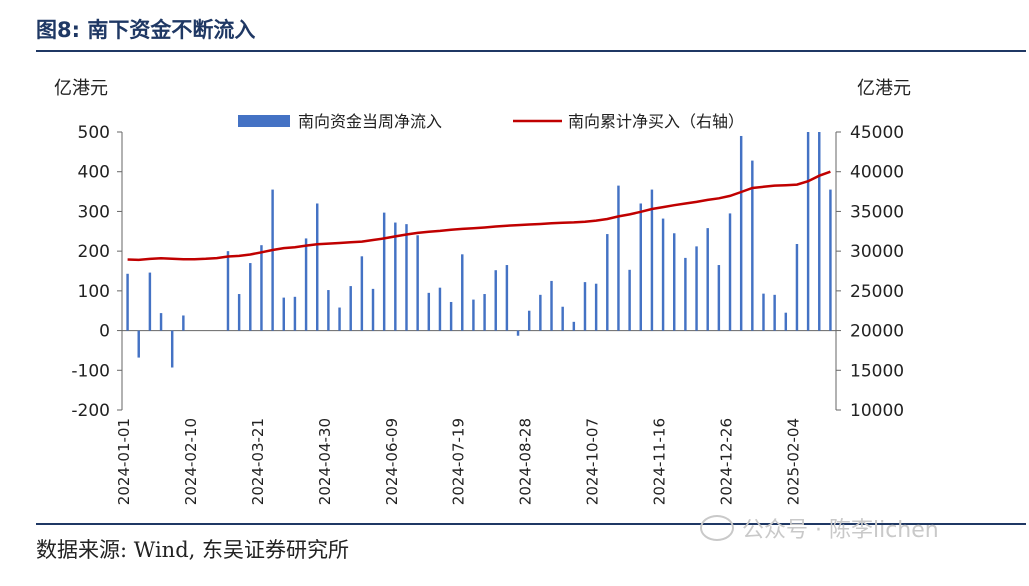 Image resolution: width=1029 pixels, height=586 pixels. Describe the element at coordinates (90, 371) in the screenshot. I see `y-left-tick-label: -100` at that location.